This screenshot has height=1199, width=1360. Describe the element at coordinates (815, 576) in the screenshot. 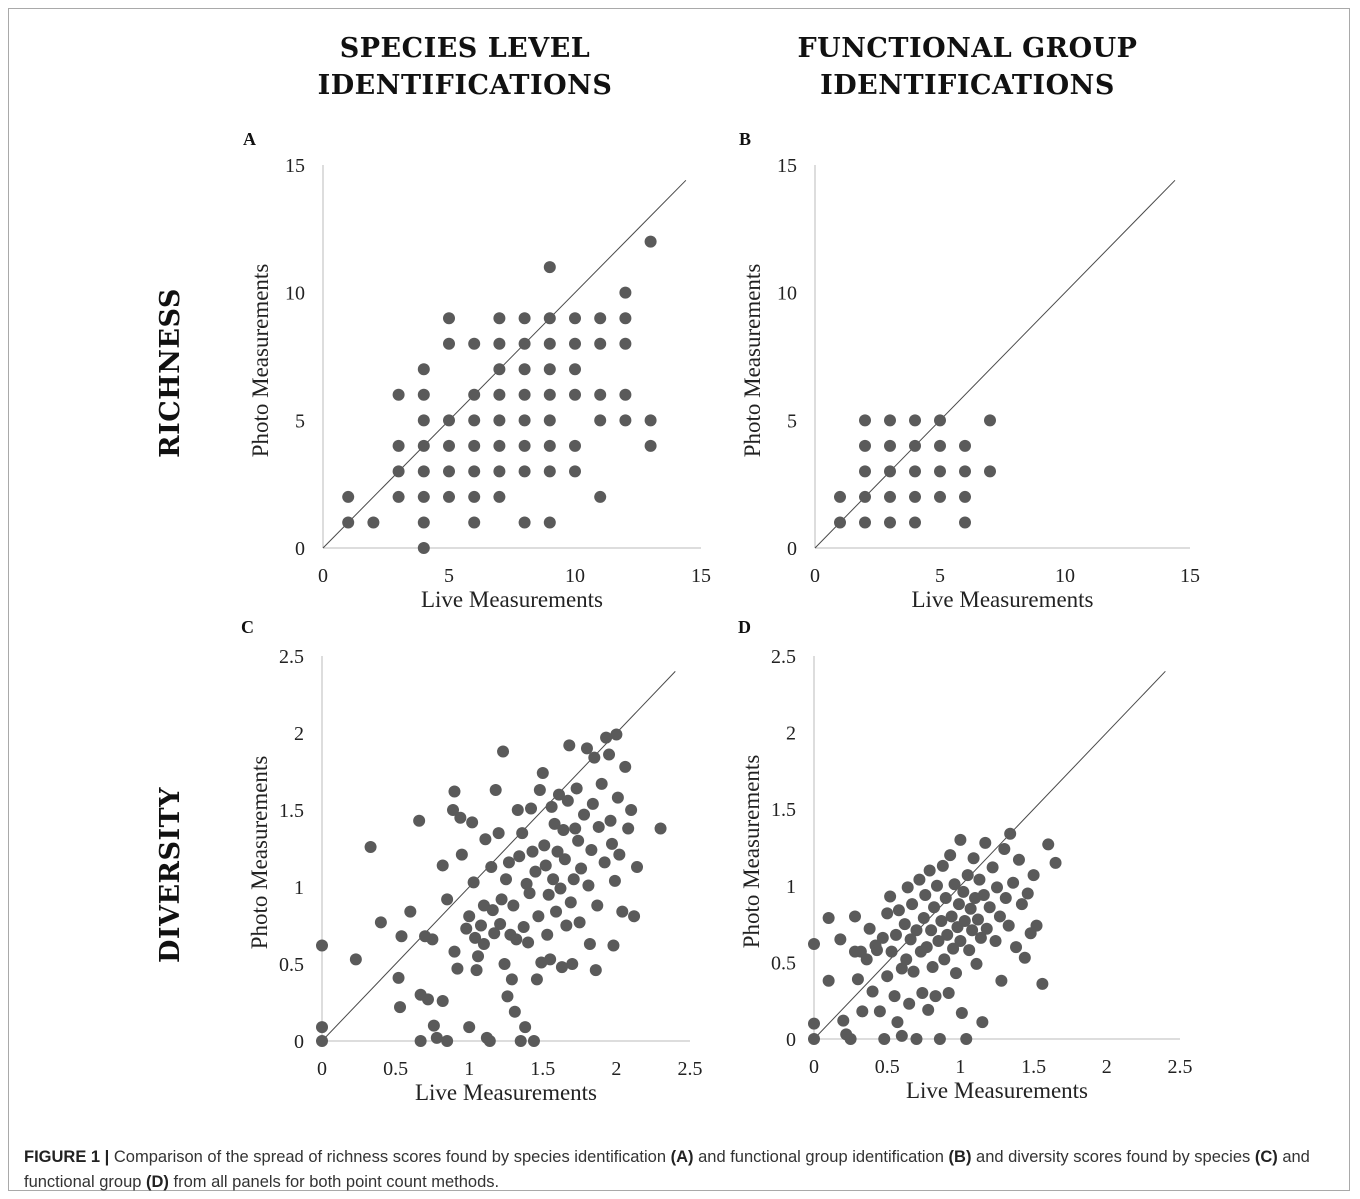

I see `x-tick-label: 0` at that location.